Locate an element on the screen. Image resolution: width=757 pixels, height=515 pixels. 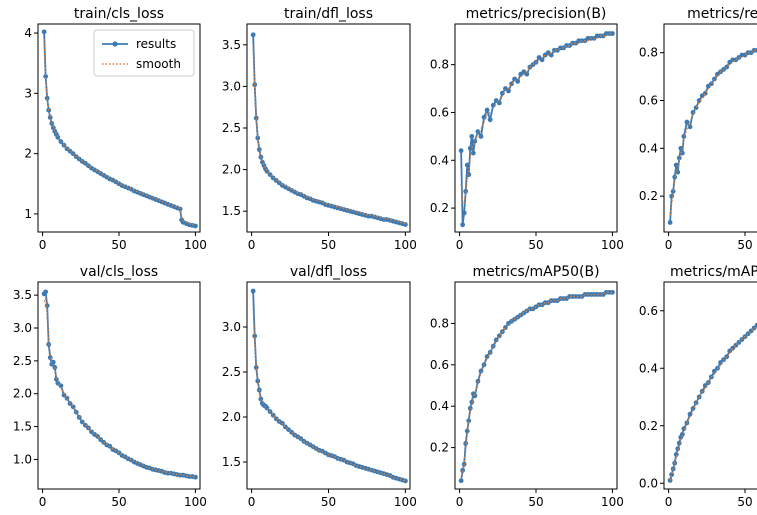
y-tick-label: 2.0 is located at coordinates (231, 170).